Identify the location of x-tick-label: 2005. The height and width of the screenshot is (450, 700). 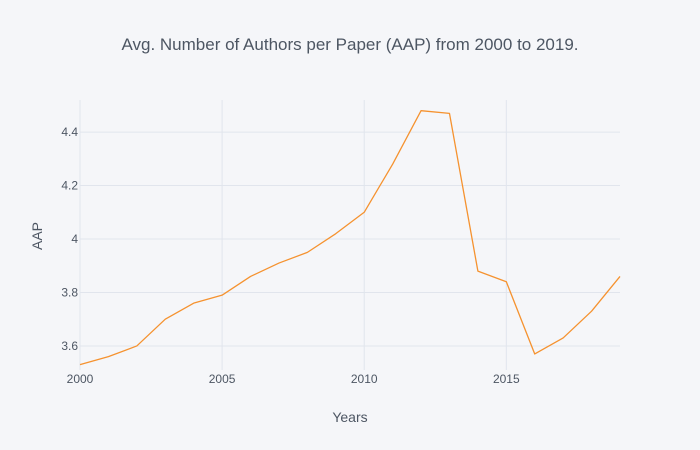
(222, 379).